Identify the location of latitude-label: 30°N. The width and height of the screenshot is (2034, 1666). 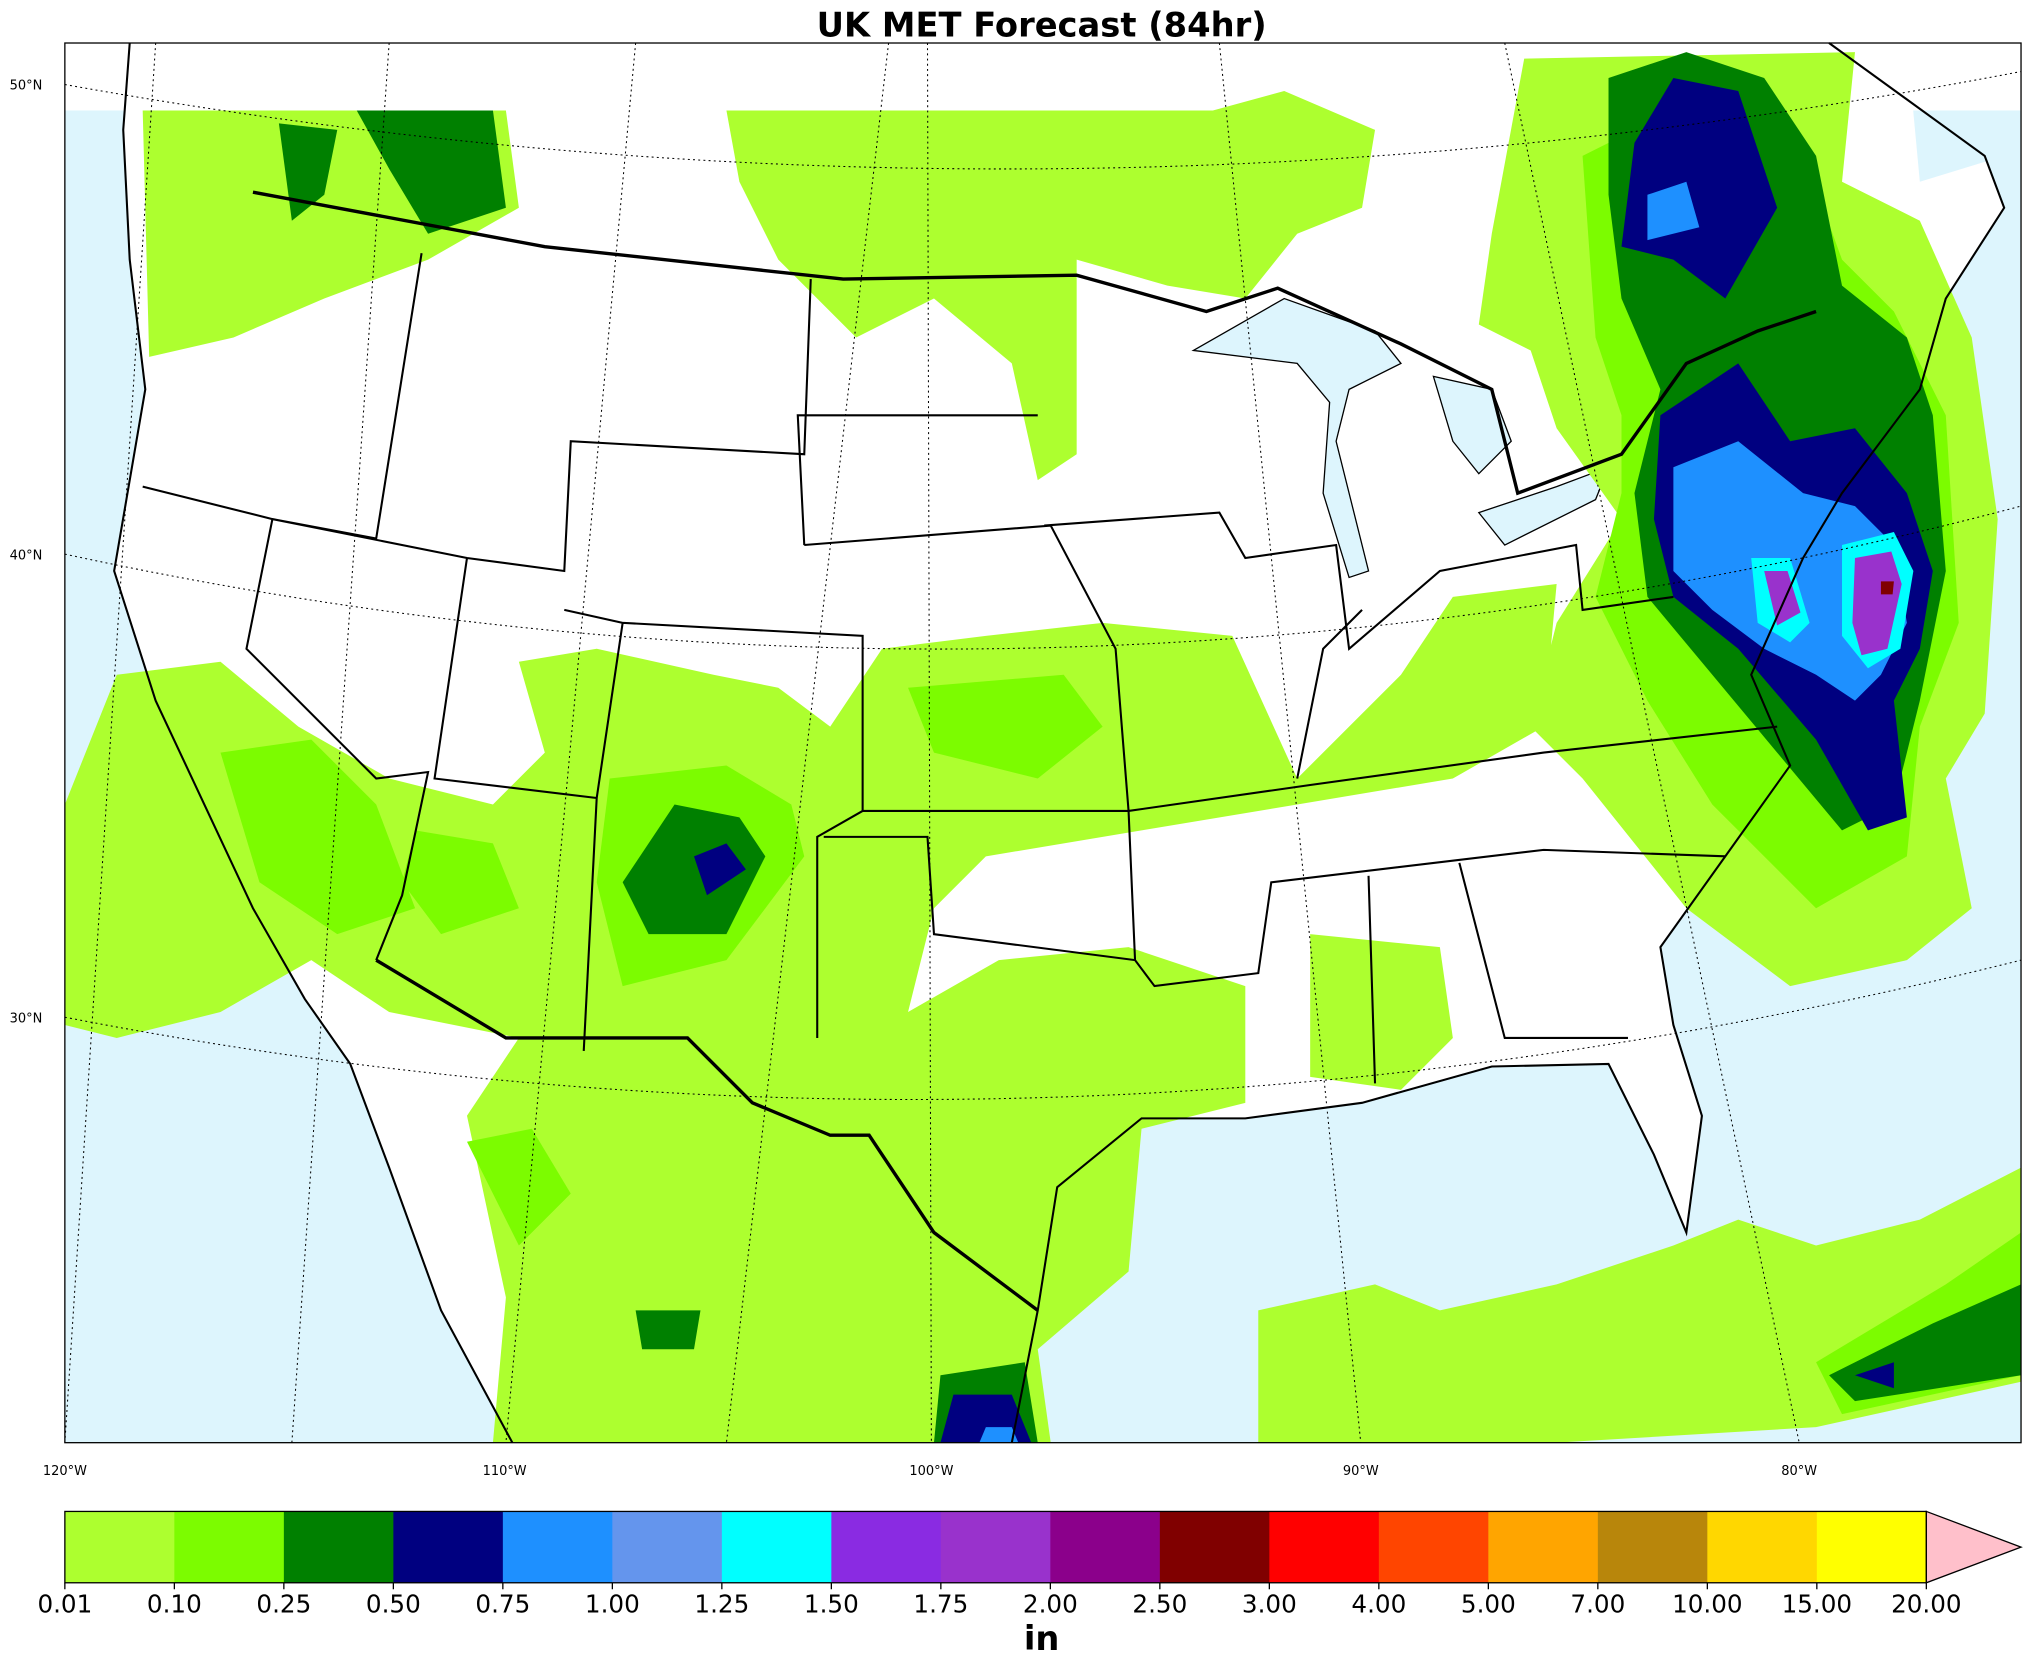
(26, 1018).